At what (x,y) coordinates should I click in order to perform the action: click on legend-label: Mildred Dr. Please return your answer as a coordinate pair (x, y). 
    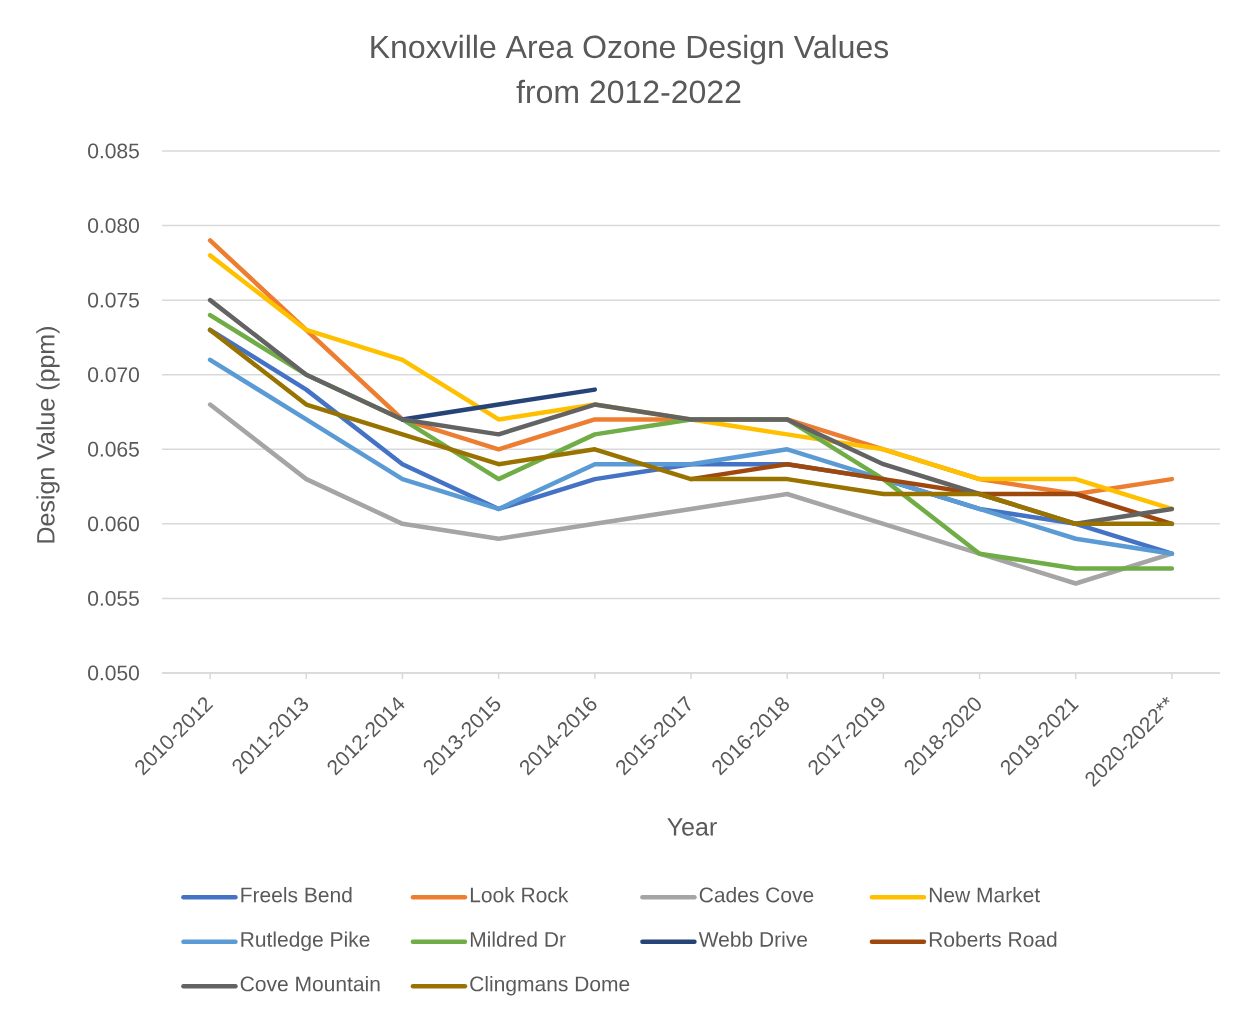
    Looking at the image, I should click on (518, 939).